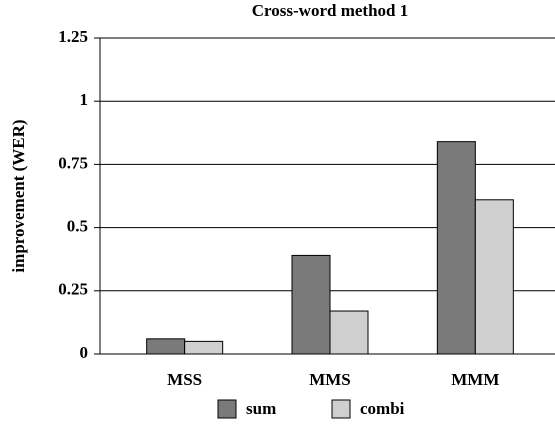 The width and height of the screenshot is (555, 438). Describe the element at coordinates (330, 379) in the screenshot. I see `x-tick-label: MMS` at that location.